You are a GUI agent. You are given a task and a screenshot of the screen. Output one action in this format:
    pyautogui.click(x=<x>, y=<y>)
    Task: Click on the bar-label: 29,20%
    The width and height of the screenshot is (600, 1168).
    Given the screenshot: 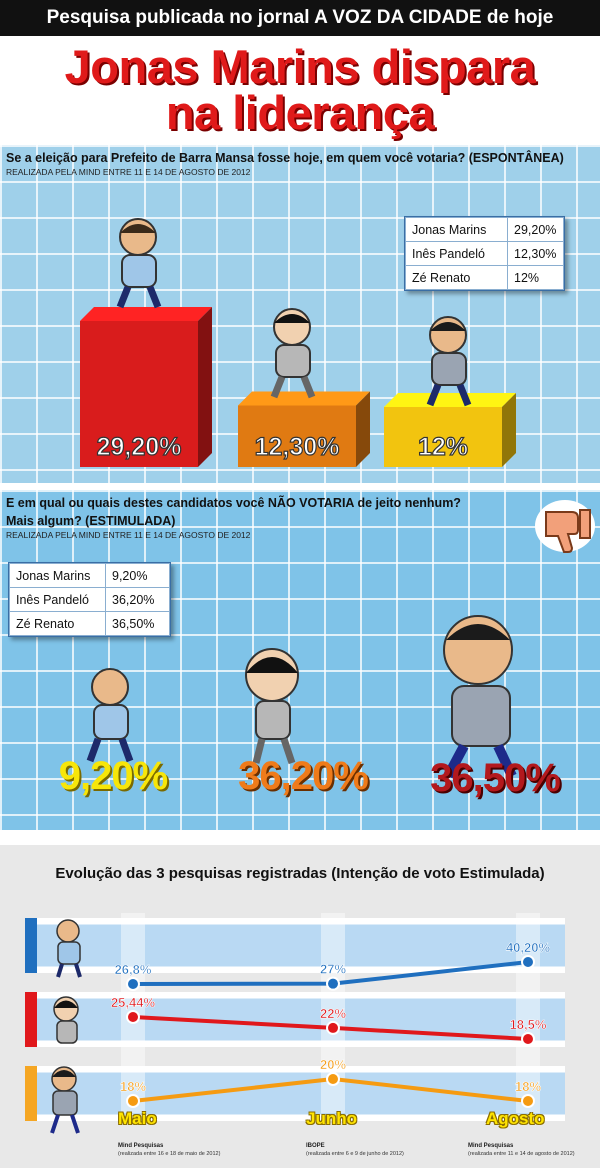 What is the action you would take?
    pyautogui.click(x=139, y=447)
    